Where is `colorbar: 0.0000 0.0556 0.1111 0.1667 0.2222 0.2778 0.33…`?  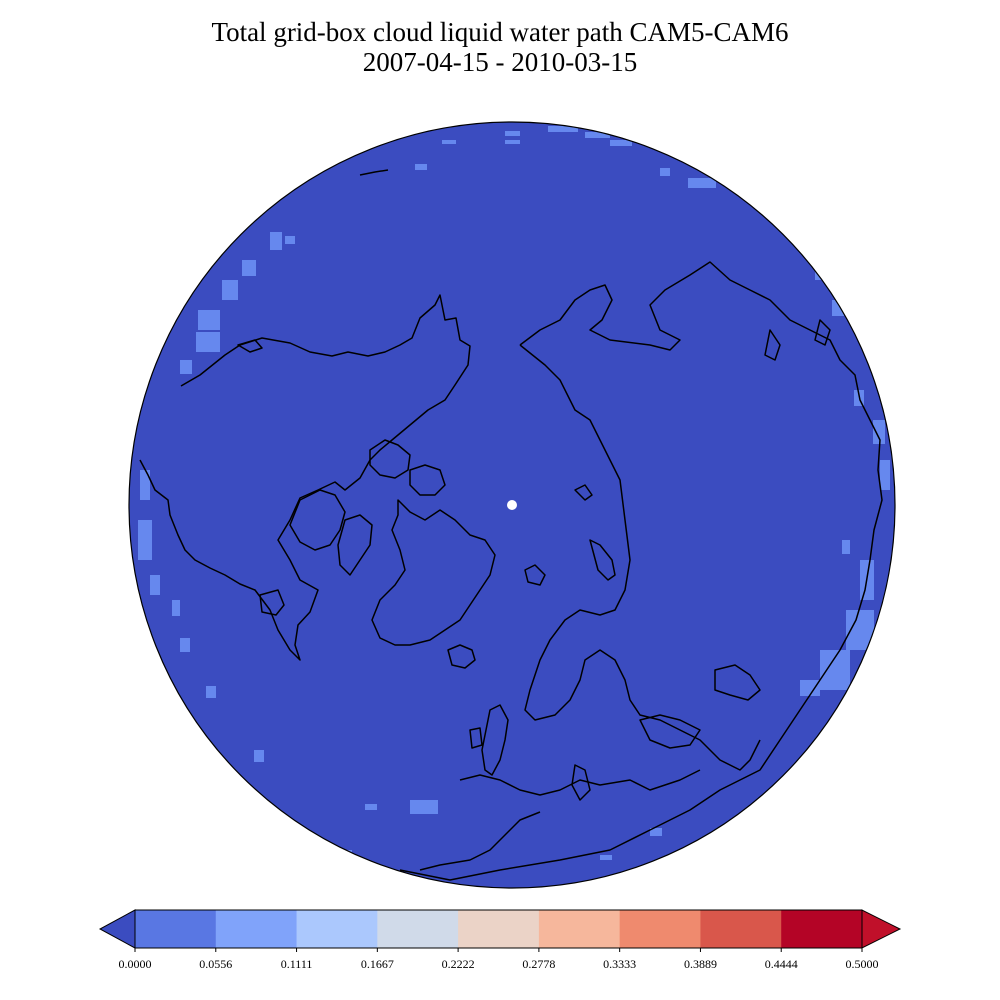
colorbar: 0.0000 0.0556 0.1111 0.1667 0.2222 0.2778 0.33… is located at coordinates (500, 940).